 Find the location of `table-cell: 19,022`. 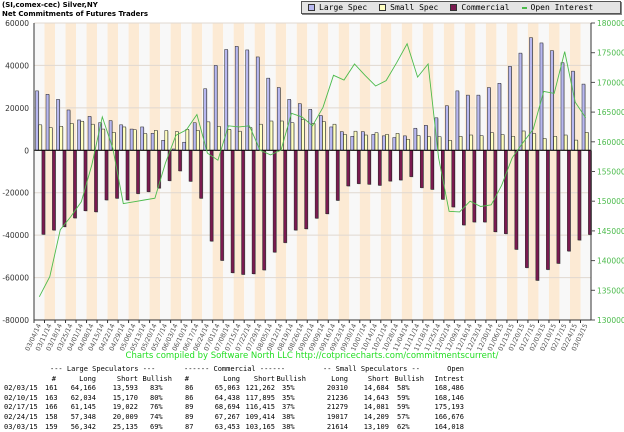

table-cell: 19,022 is located at coordinates (125, 407).